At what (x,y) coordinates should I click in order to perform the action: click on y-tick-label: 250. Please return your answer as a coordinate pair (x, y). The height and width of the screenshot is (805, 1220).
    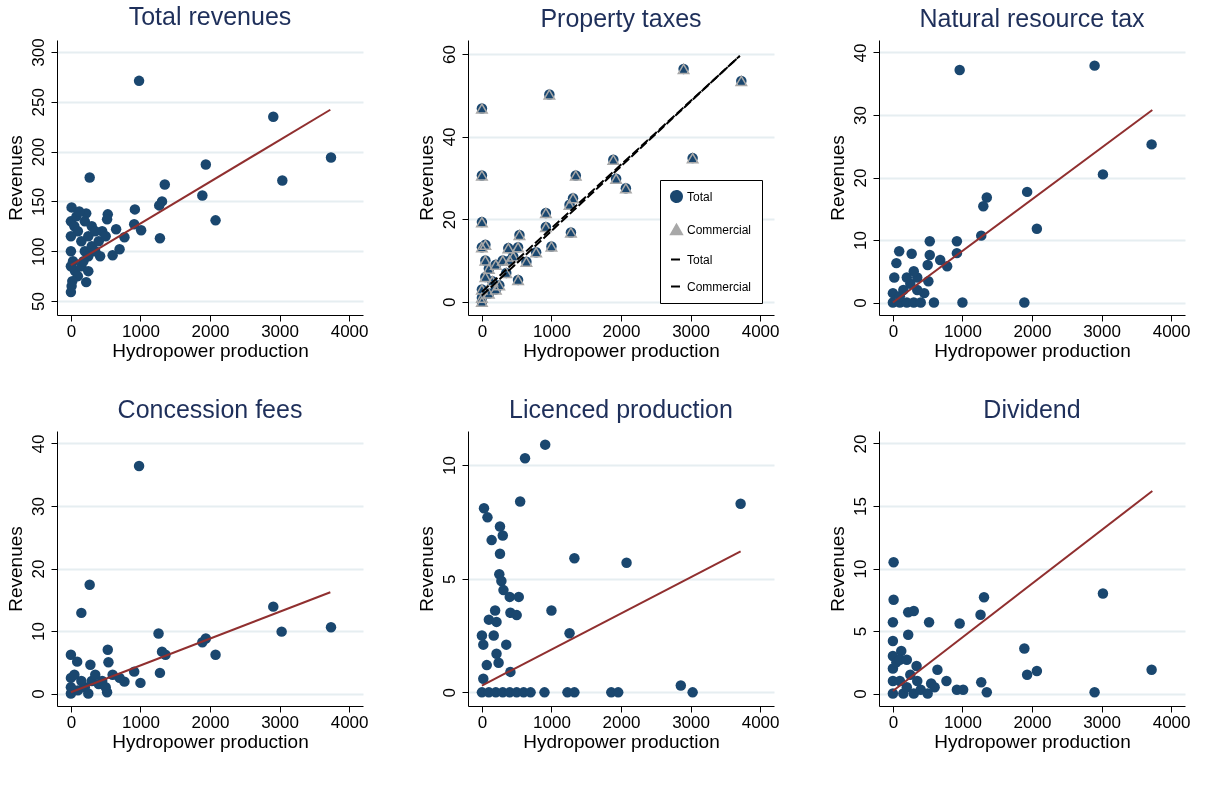
    Looking at the image, I should click on (38, 102).